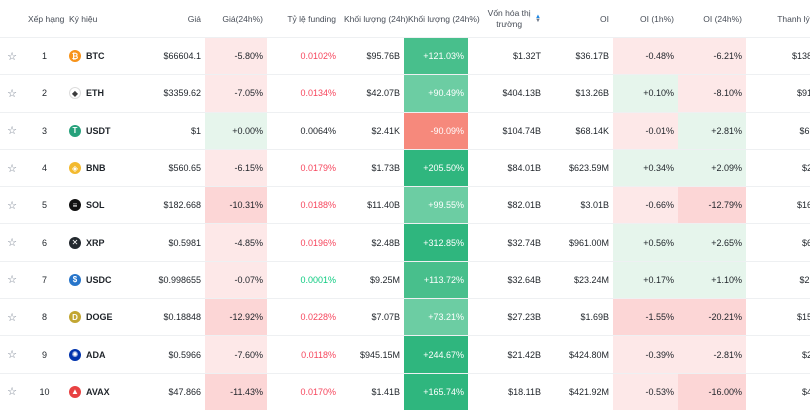 This screenshot has height=410, width=810. Describe the element at coordinates (75, 56) in the screenshot. I see `bitcoin-icon: ₿` at that location.